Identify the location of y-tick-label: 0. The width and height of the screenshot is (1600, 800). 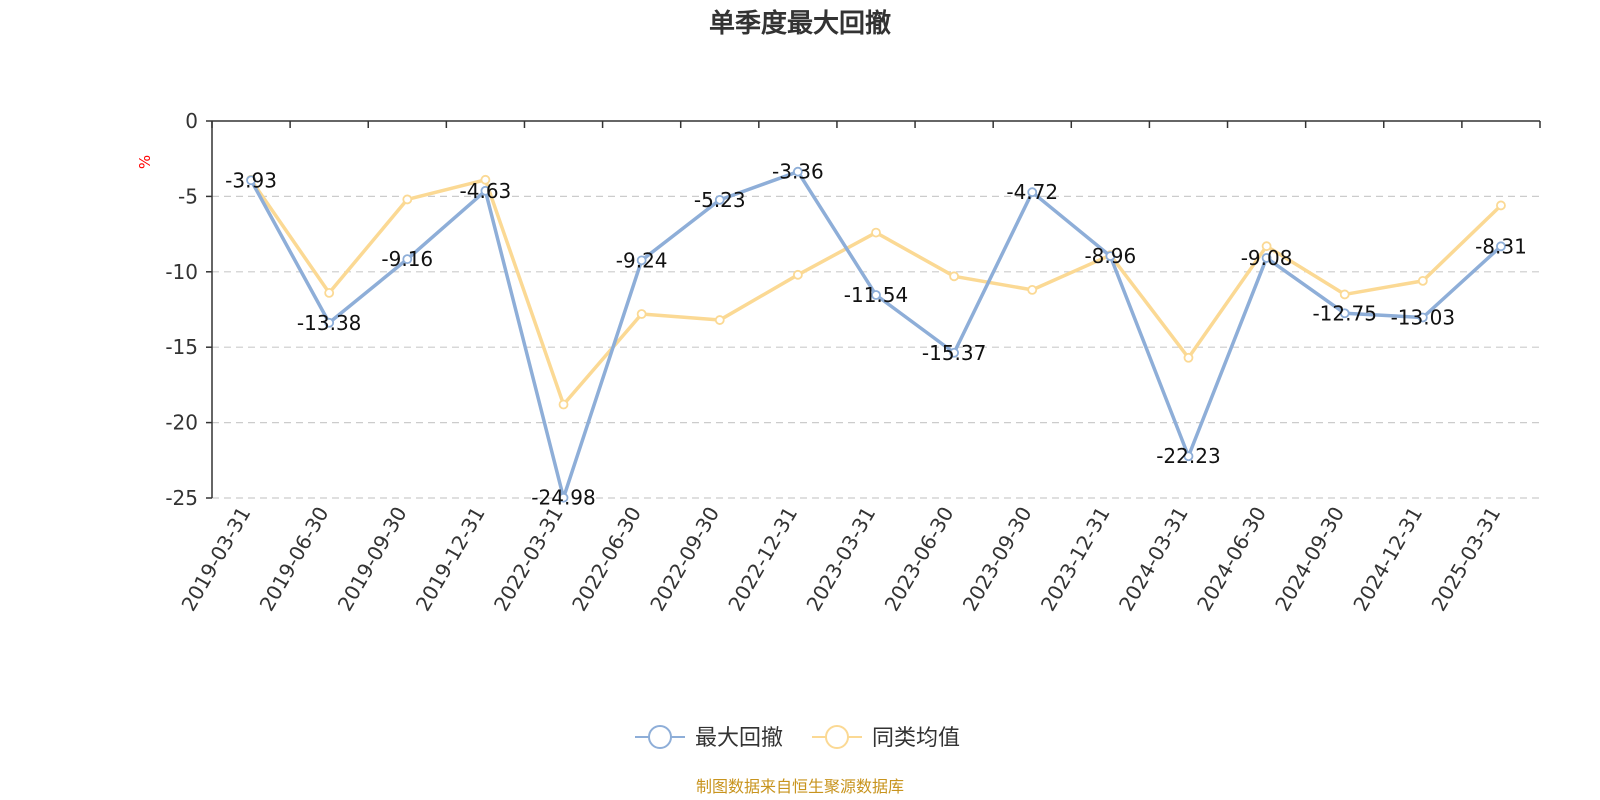
(191, 121).